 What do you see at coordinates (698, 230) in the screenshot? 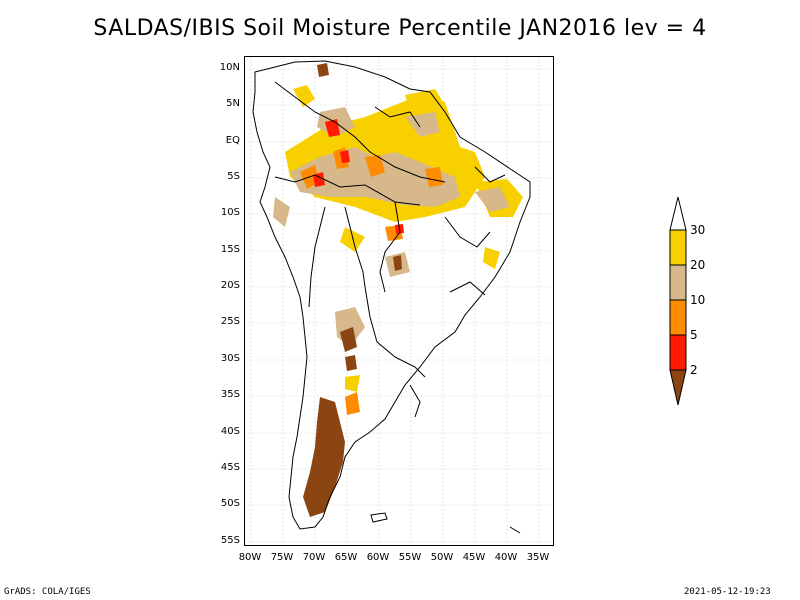
I see `legend-label: 30` at bounding box center [698, 230].